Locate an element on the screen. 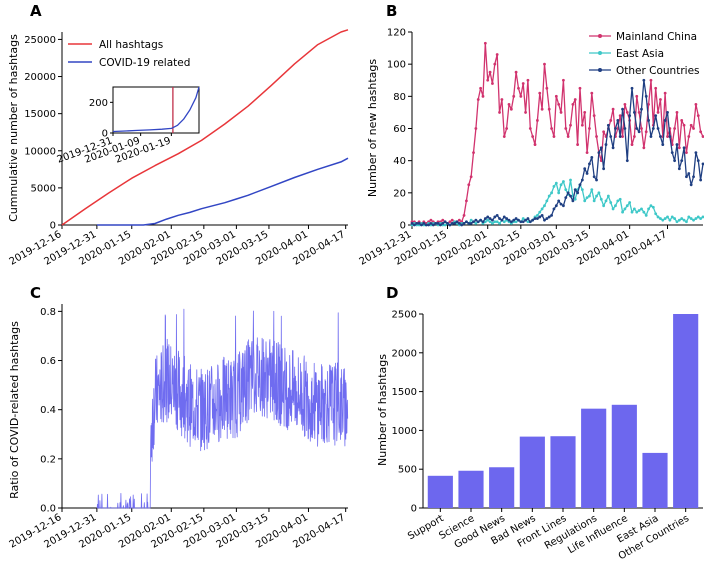 Image resolution: width=704 pixels, height=565 pixels. panel-d-y-tick-label: 500 is located at coordinates (407, 470).